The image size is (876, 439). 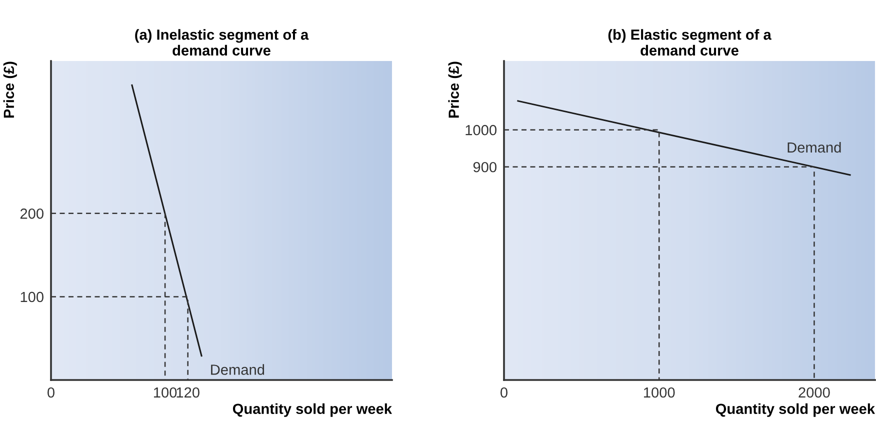 What do you see at coordinates (659, 392) in the screenshot?
I see `x-tick-label: 1000` at bounding box center [659, 392].